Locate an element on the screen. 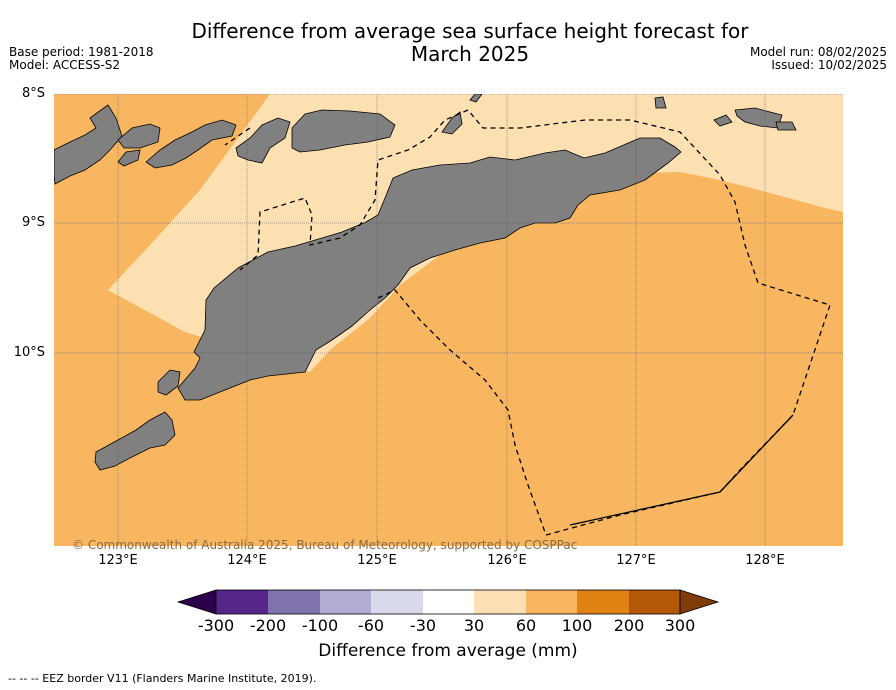  lon-label-128e: 128°E is located at coordinates (765, 560).